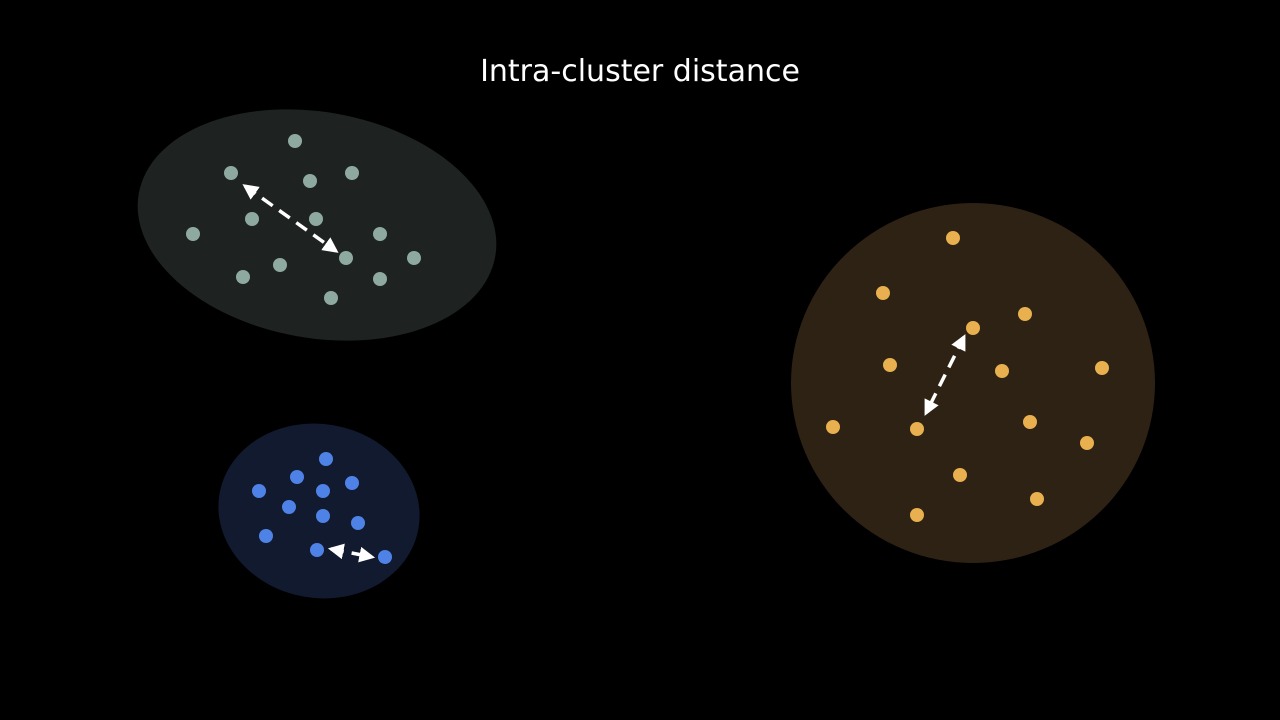 The height and width of the screenshot is (720, 1280). I want to click on cluster-gold, so click(973, 383).